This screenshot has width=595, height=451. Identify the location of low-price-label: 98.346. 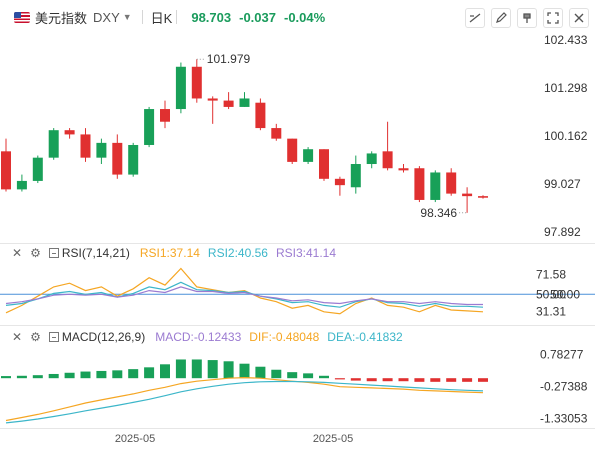
(438, 213).